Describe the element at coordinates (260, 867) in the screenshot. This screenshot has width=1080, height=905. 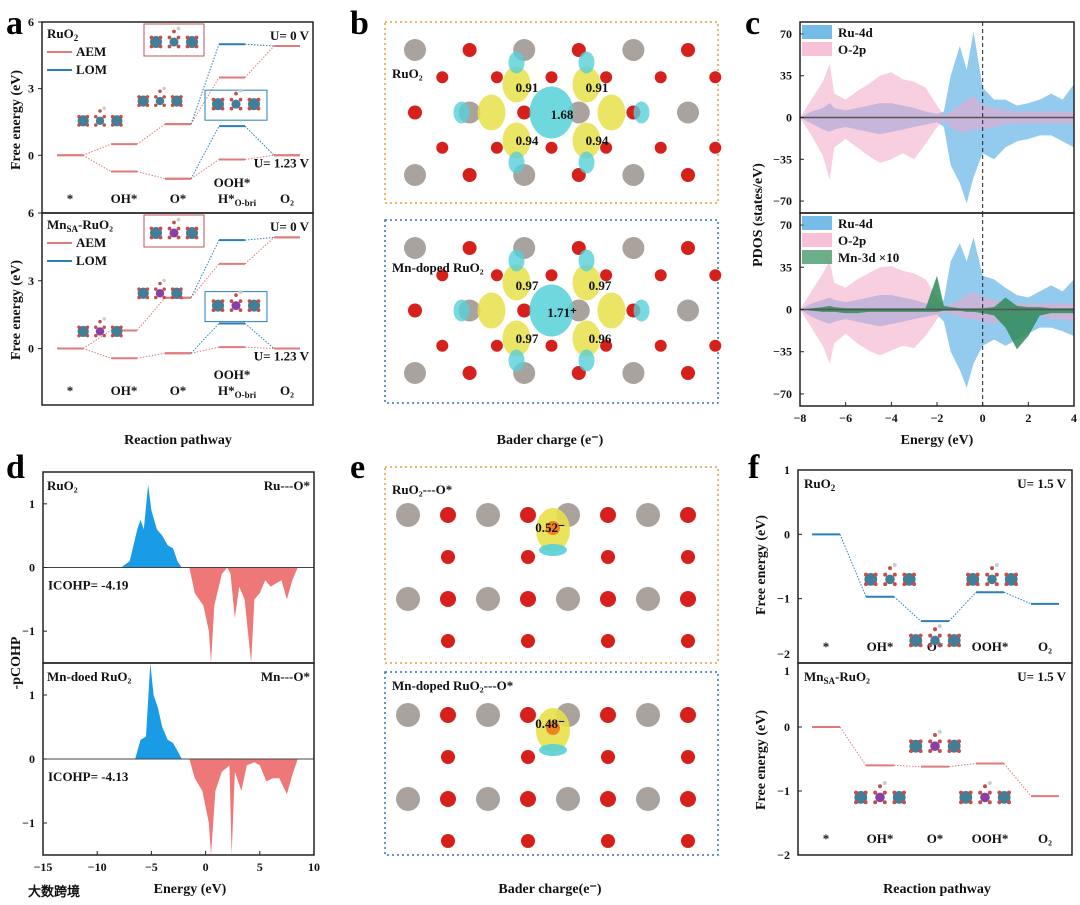
I see `x-tick-label: 5` at that location.